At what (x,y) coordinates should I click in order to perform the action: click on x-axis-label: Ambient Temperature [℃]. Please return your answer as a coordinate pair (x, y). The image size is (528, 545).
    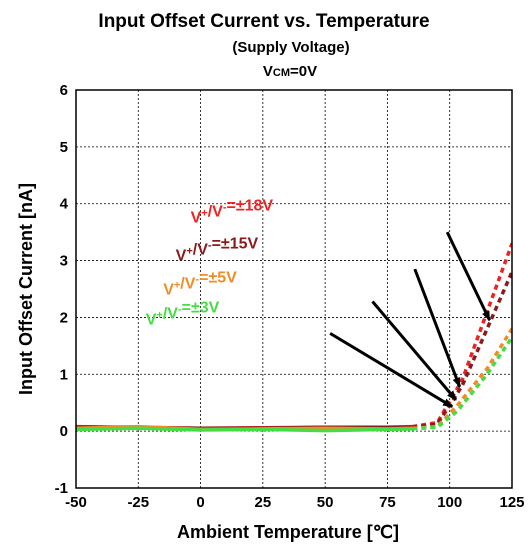
    Looking at the image, I should click on (288, 532).